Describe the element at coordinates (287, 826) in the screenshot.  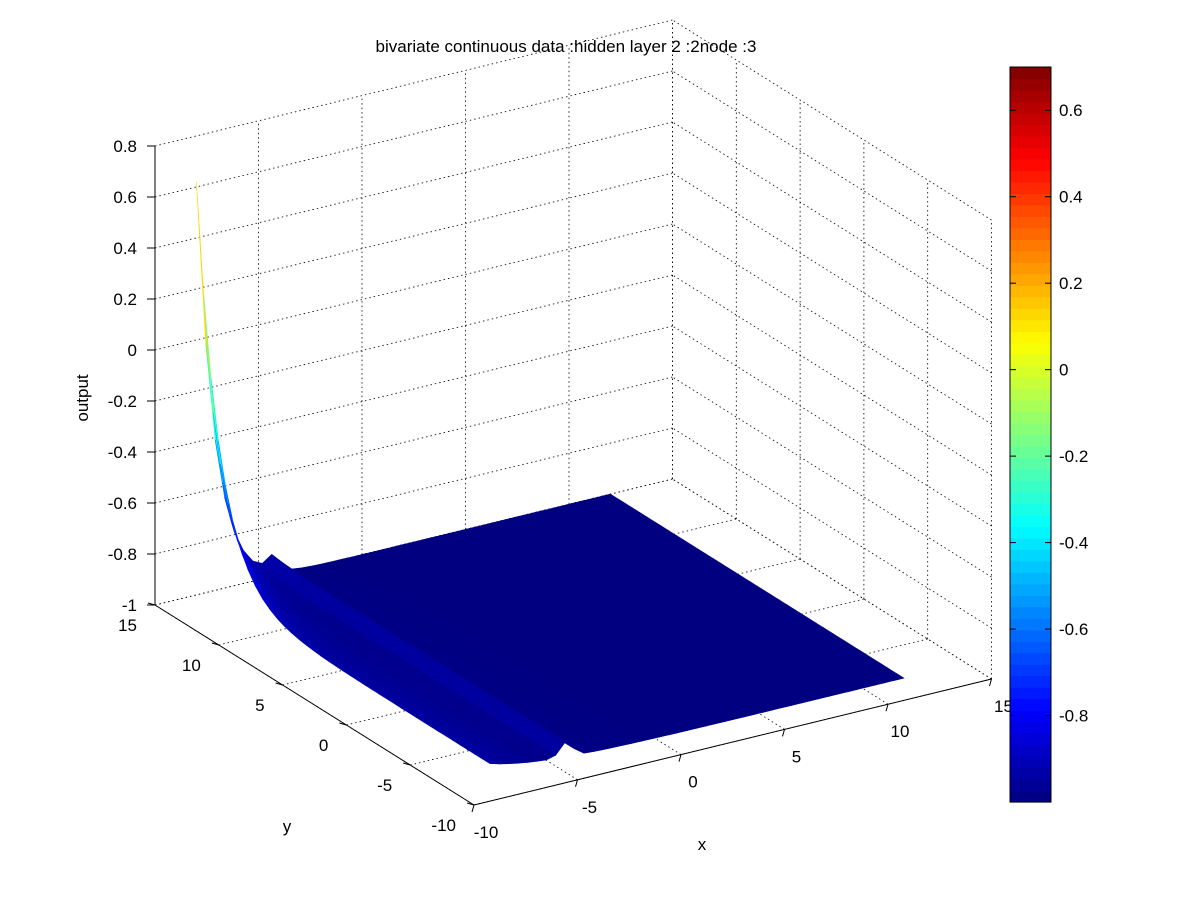
I see `y-axis-label: y` at that location.